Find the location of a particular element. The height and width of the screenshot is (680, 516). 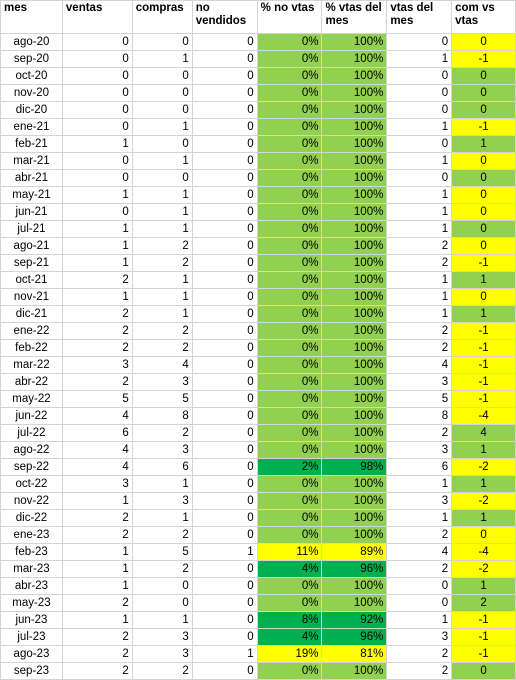

cell-mes: feb-23 is located at coordinates (31, 552).